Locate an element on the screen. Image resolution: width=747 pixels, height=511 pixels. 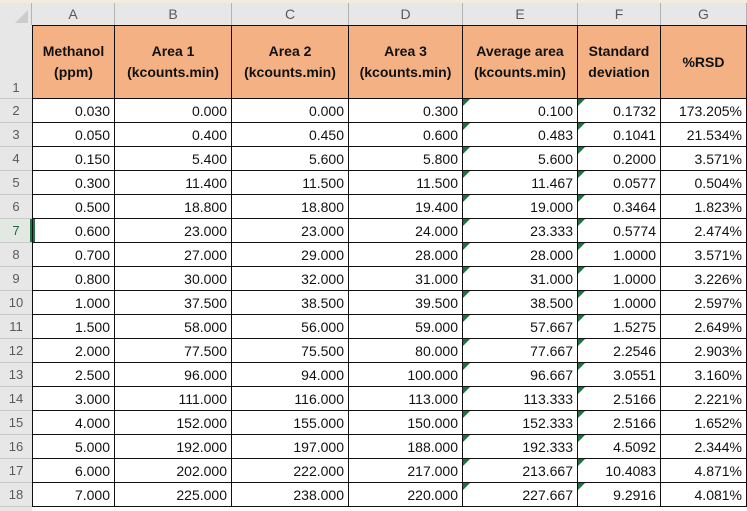
cell-D10: 39.500 is located at coordinates (406, 303).